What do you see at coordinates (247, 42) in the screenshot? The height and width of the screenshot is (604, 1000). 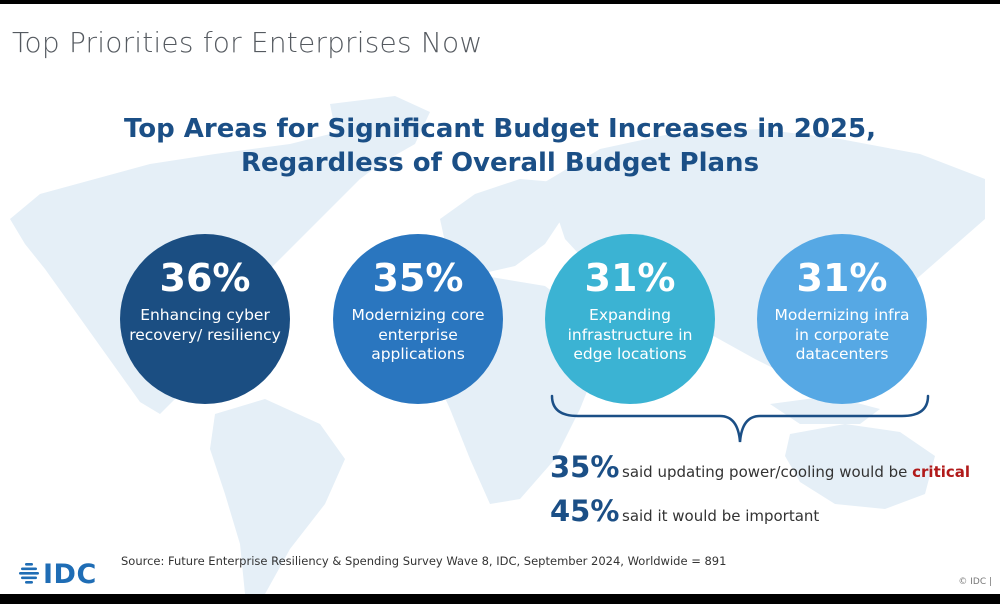 I see `slide-title: Top Priorities for Enterprises Now` at bounding box center [247, 42].